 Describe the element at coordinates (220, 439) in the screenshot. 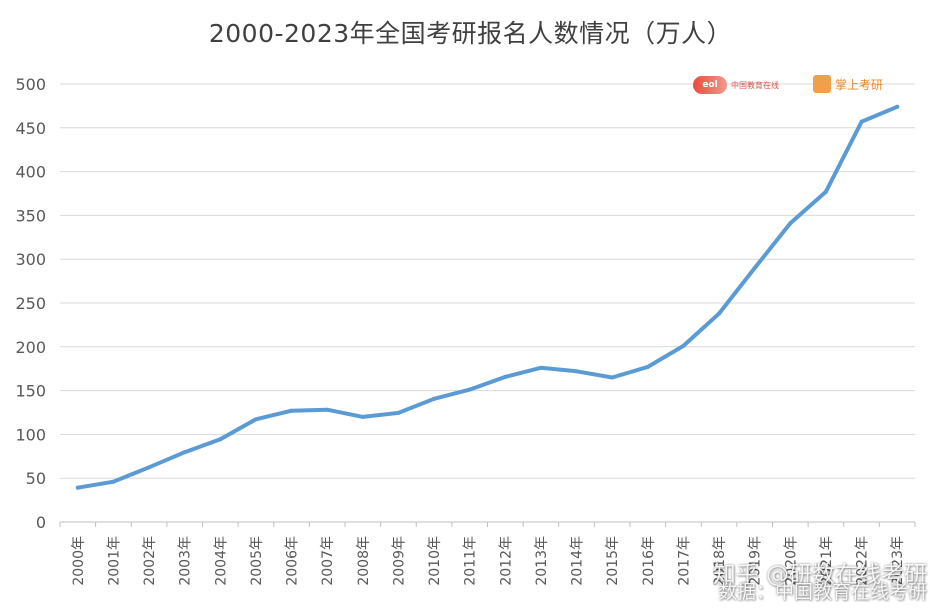

I see `data-point-2004年` at that location.